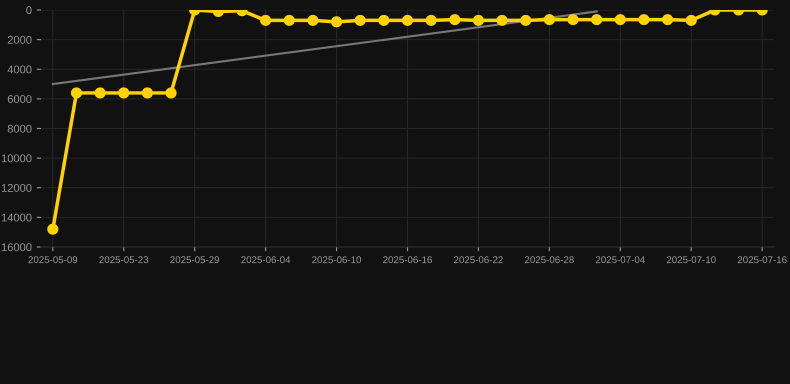  Describe the element at coordinates (265, 260) in the screenshot. I see `x-tick-label: 2025-06-04` at that location.